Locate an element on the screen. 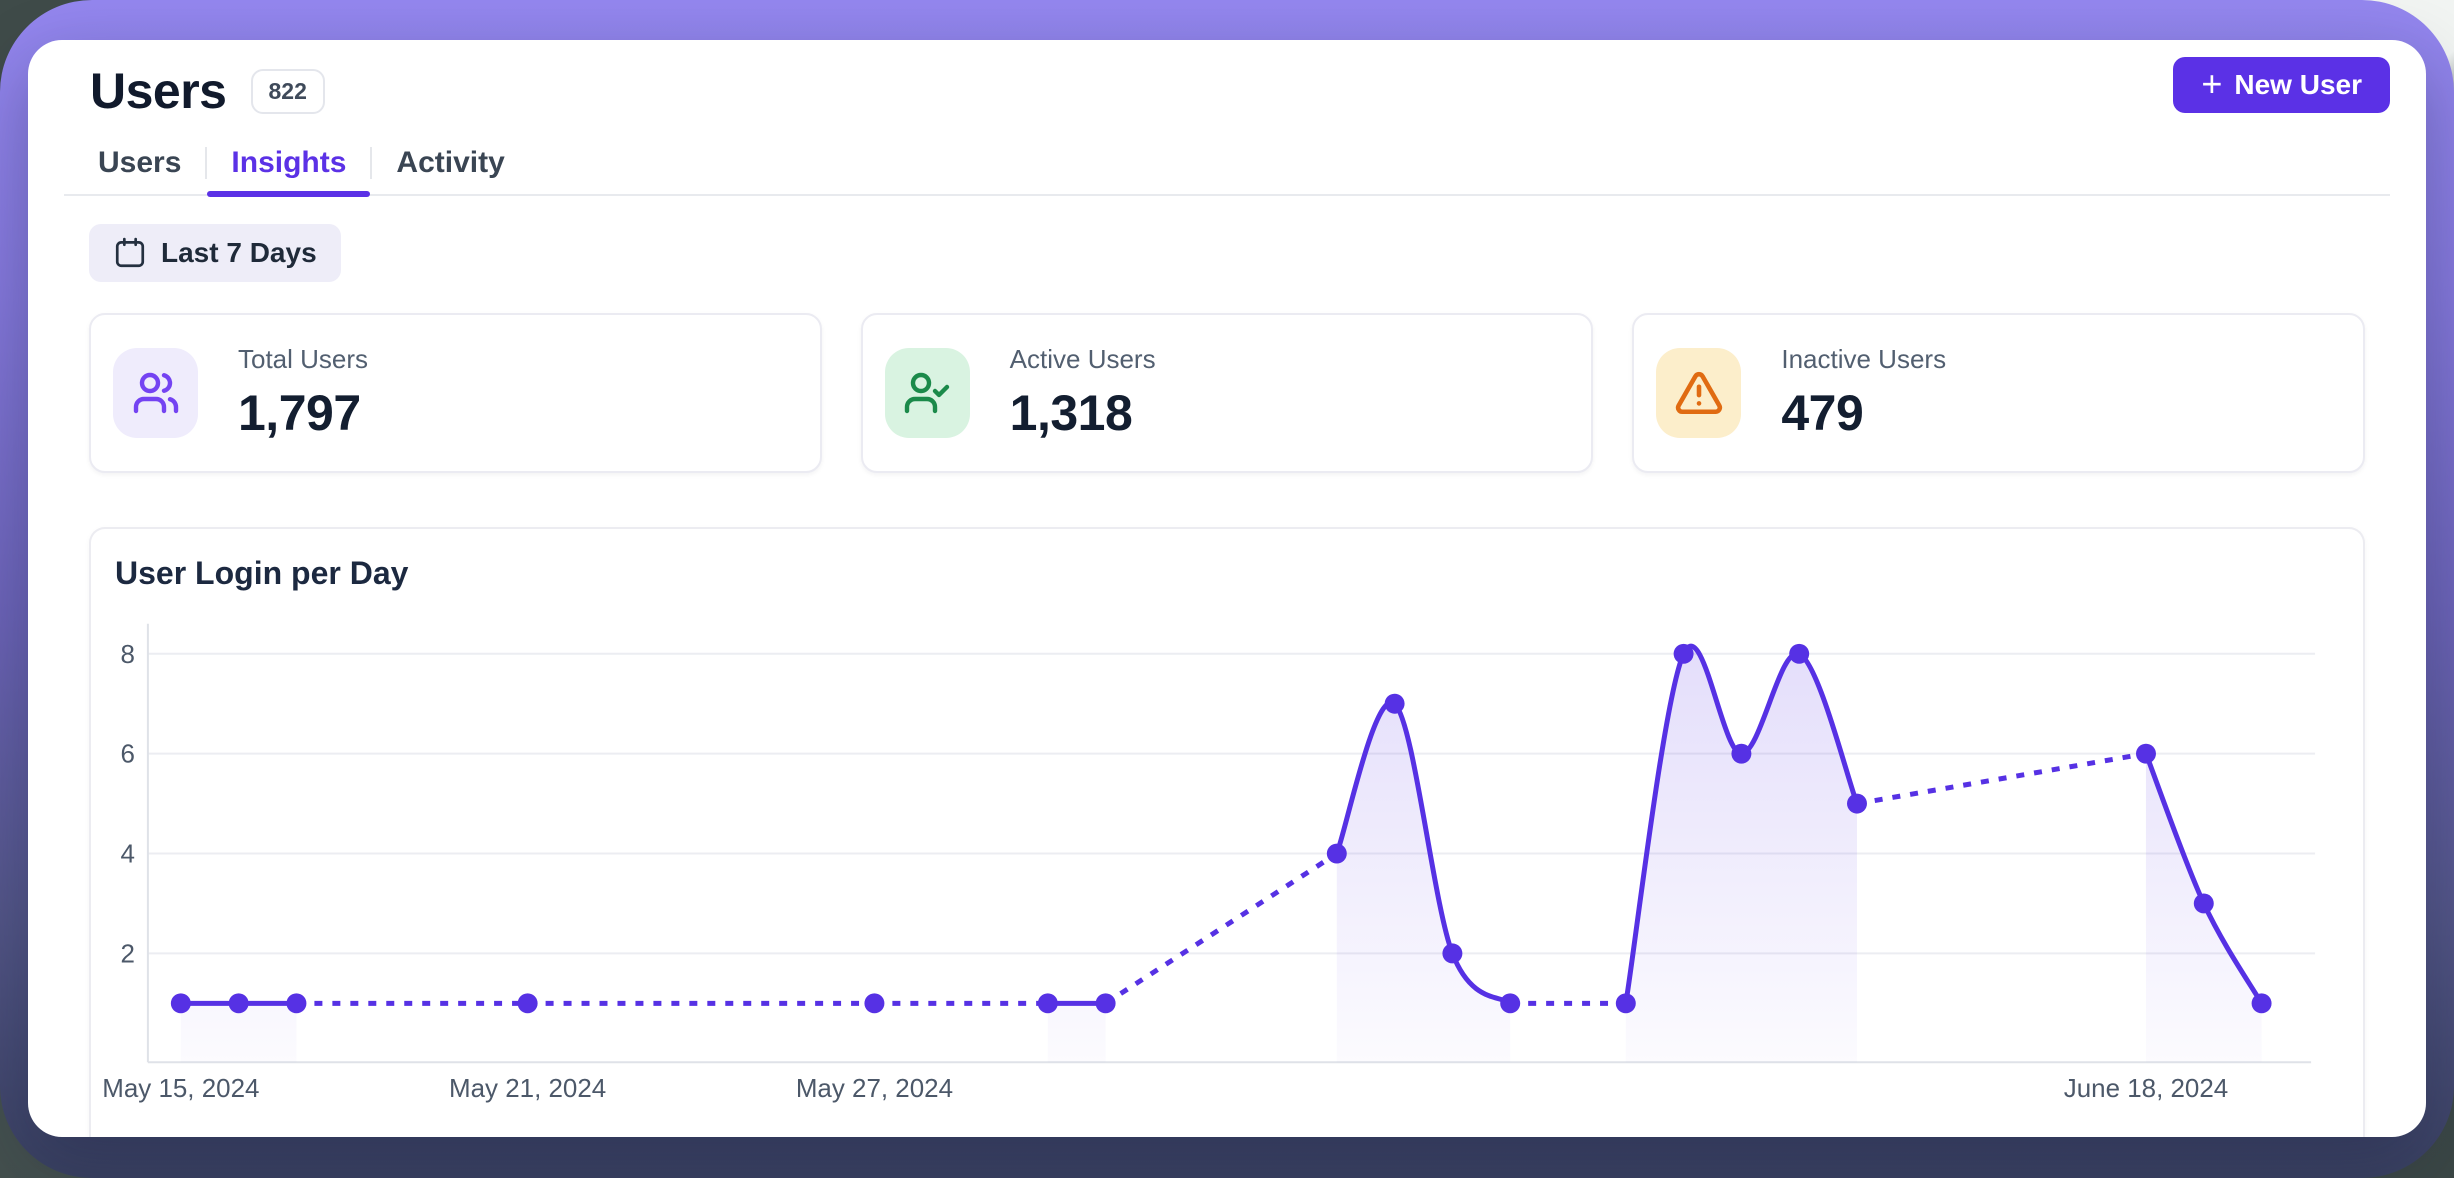 This screenshot has height=1178, width=2454. x-tick-label: May 21, 2024 is located at coordinates (527, 1089).